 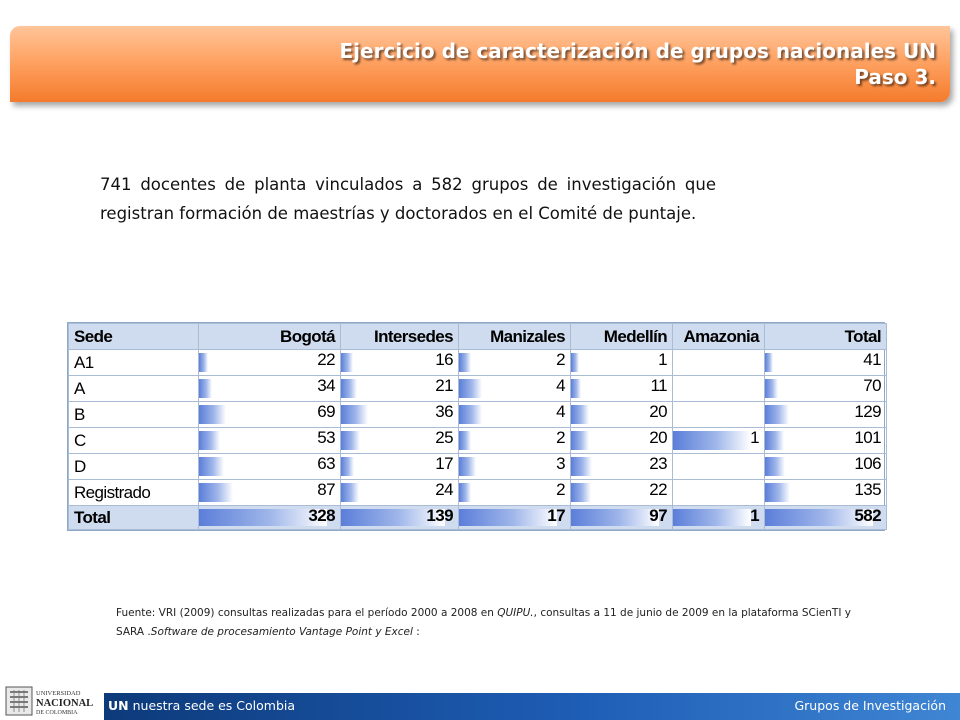 I want to click on footer-slogan-text: nuestra sede es Colombia, so click(x=212, y=705).